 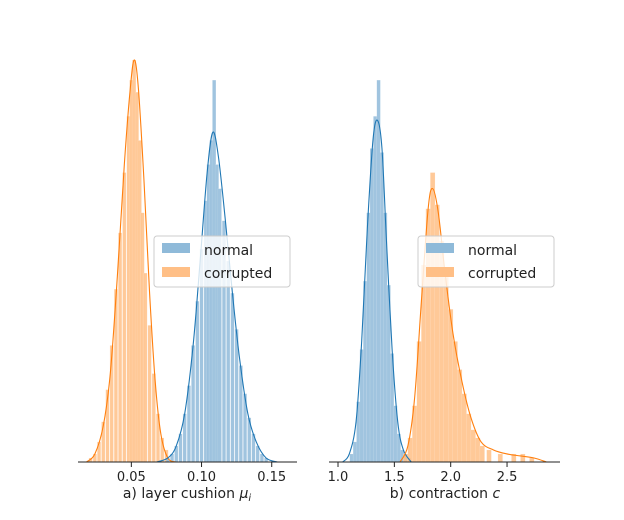 What do you see at coordinates (450, 477) in the screenshot?
I see `x-tick-label: 2.0` at bounding box center [450, 477].